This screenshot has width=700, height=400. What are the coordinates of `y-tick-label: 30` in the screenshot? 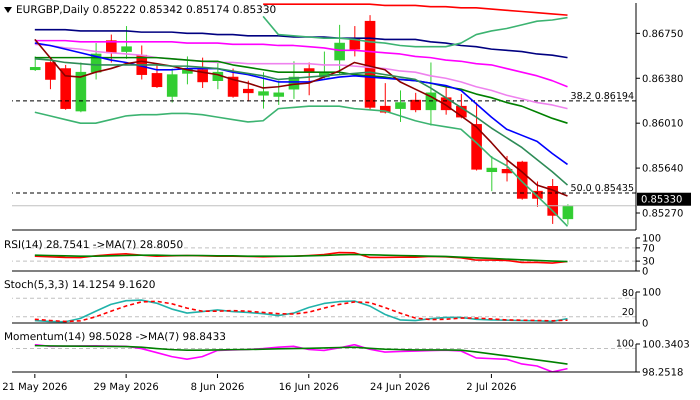 It's located at (648, 262).